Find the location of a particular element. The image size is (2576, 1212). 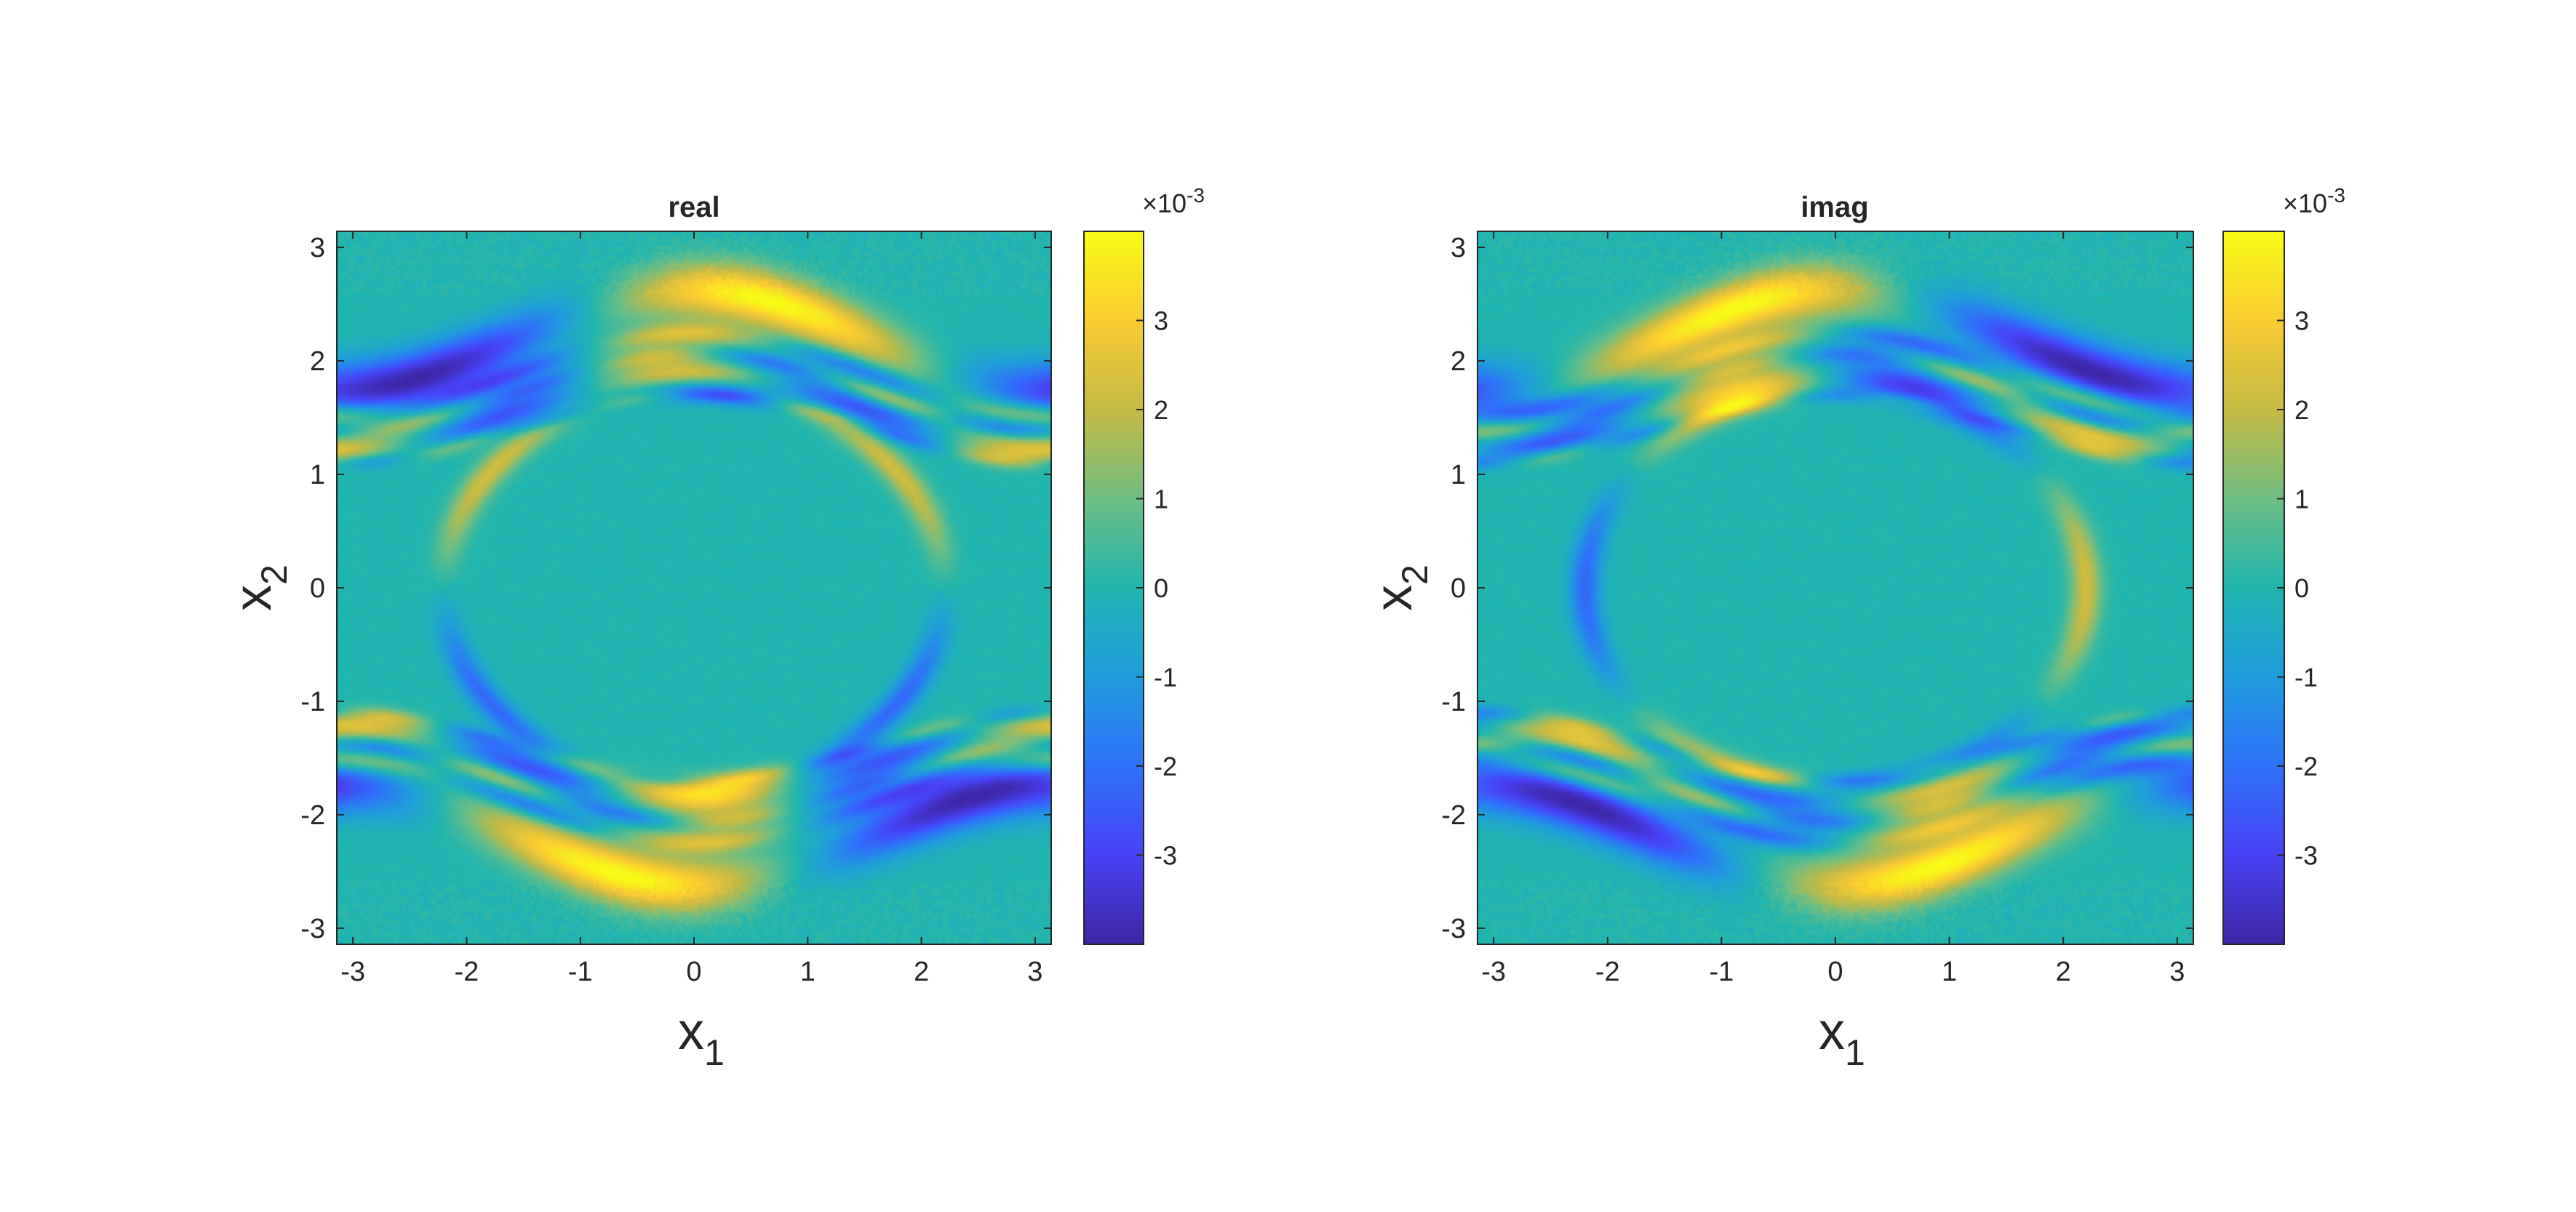

x-axis-label-real-sub: 1 is located at coordinates (714, 1052).